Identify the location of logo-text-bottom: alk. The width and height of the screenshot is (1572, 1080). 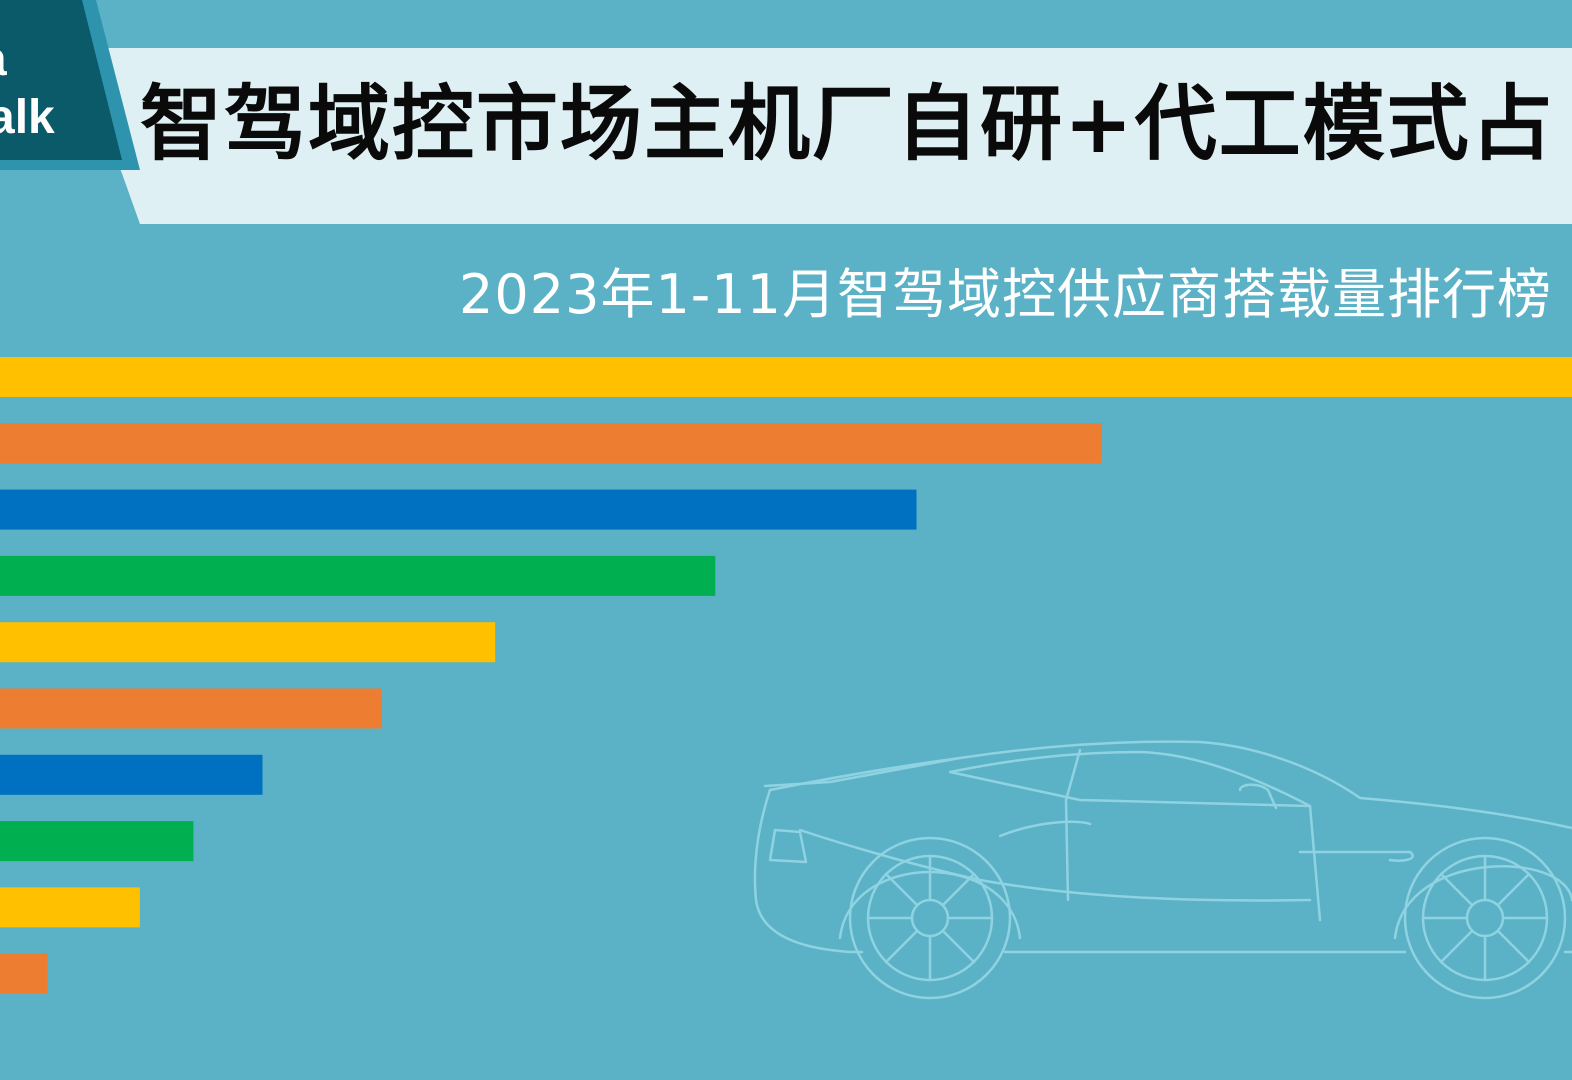
(27, 117).